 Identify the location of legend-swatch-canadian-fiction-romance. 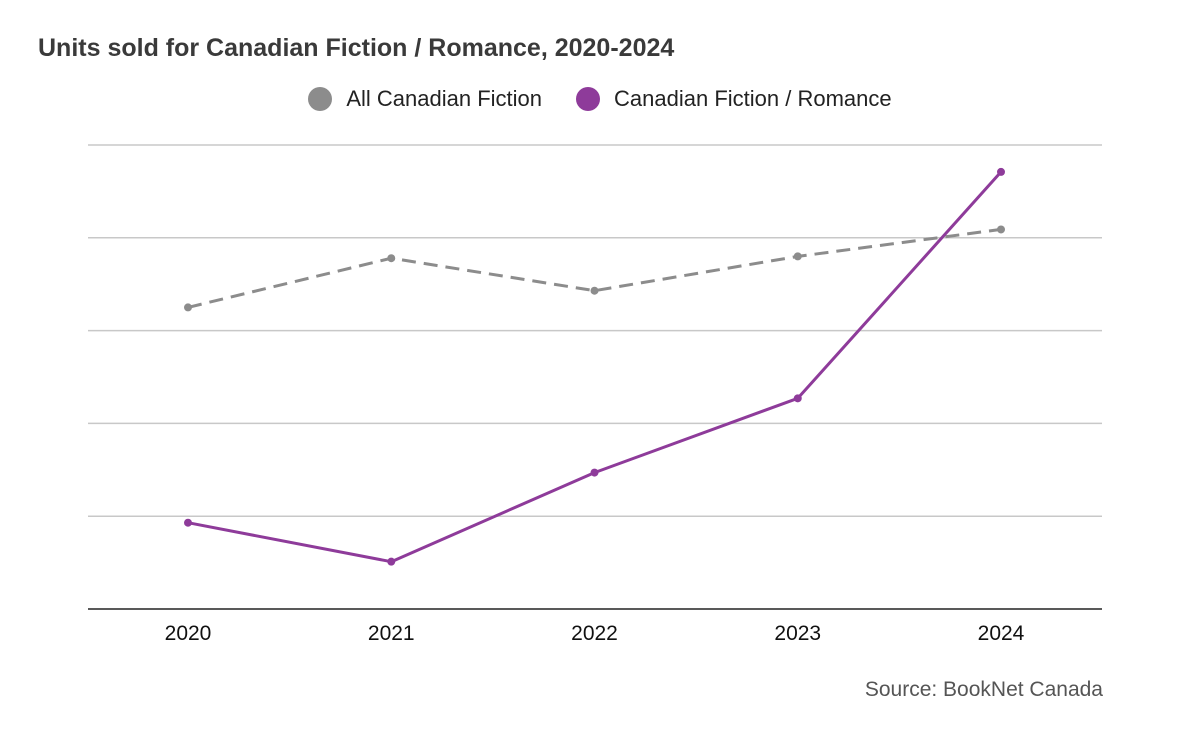
(588, 99).